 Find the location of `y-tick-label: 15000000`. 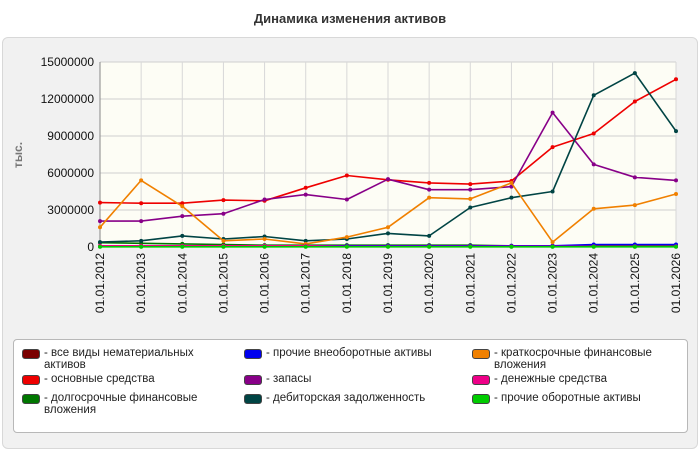

y-tick-label: 15000000 is located at coordinates (68, 62).